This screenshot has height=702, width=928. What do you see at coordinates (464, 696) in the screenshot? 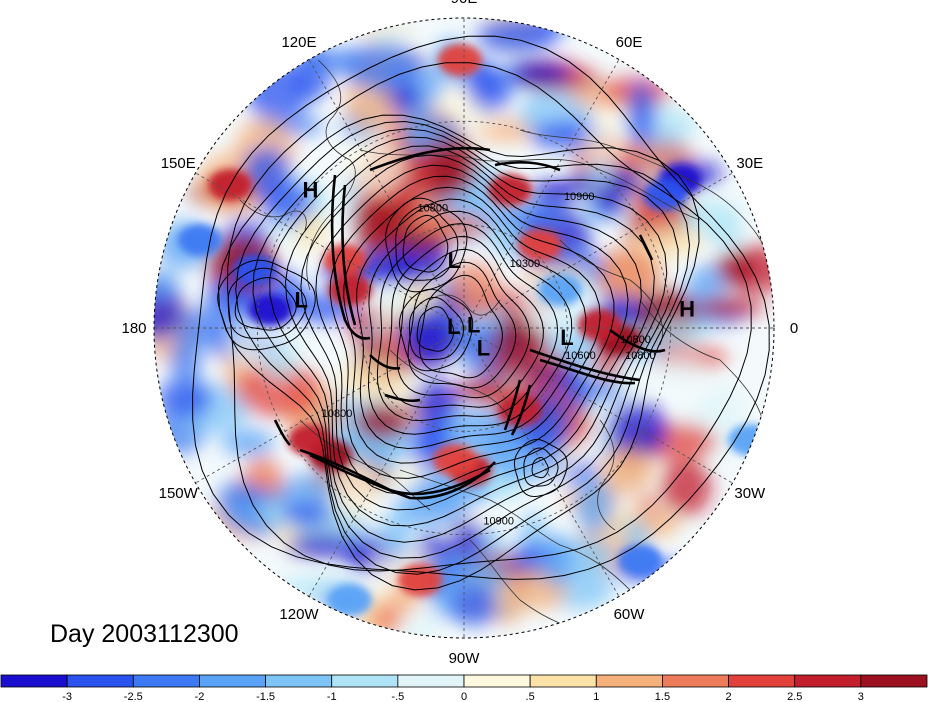
I see `colorbar-tick-label: 0` at bounding box center [464, 696].